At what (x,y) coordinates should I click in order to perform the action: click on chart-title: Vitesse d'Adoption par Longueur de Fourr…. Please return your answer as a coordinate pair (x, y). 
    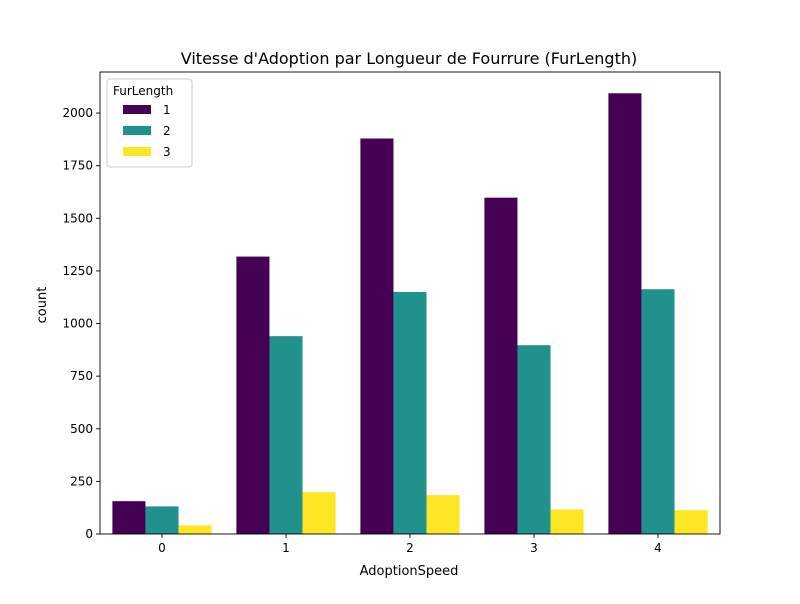
    Looking at the image, I should click on (409, 58).